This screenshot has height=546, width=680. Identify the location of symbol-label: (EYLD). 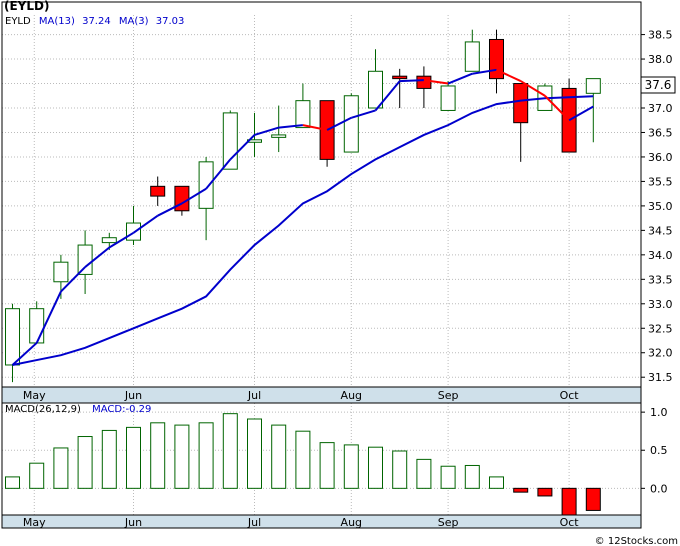
(26, 6).